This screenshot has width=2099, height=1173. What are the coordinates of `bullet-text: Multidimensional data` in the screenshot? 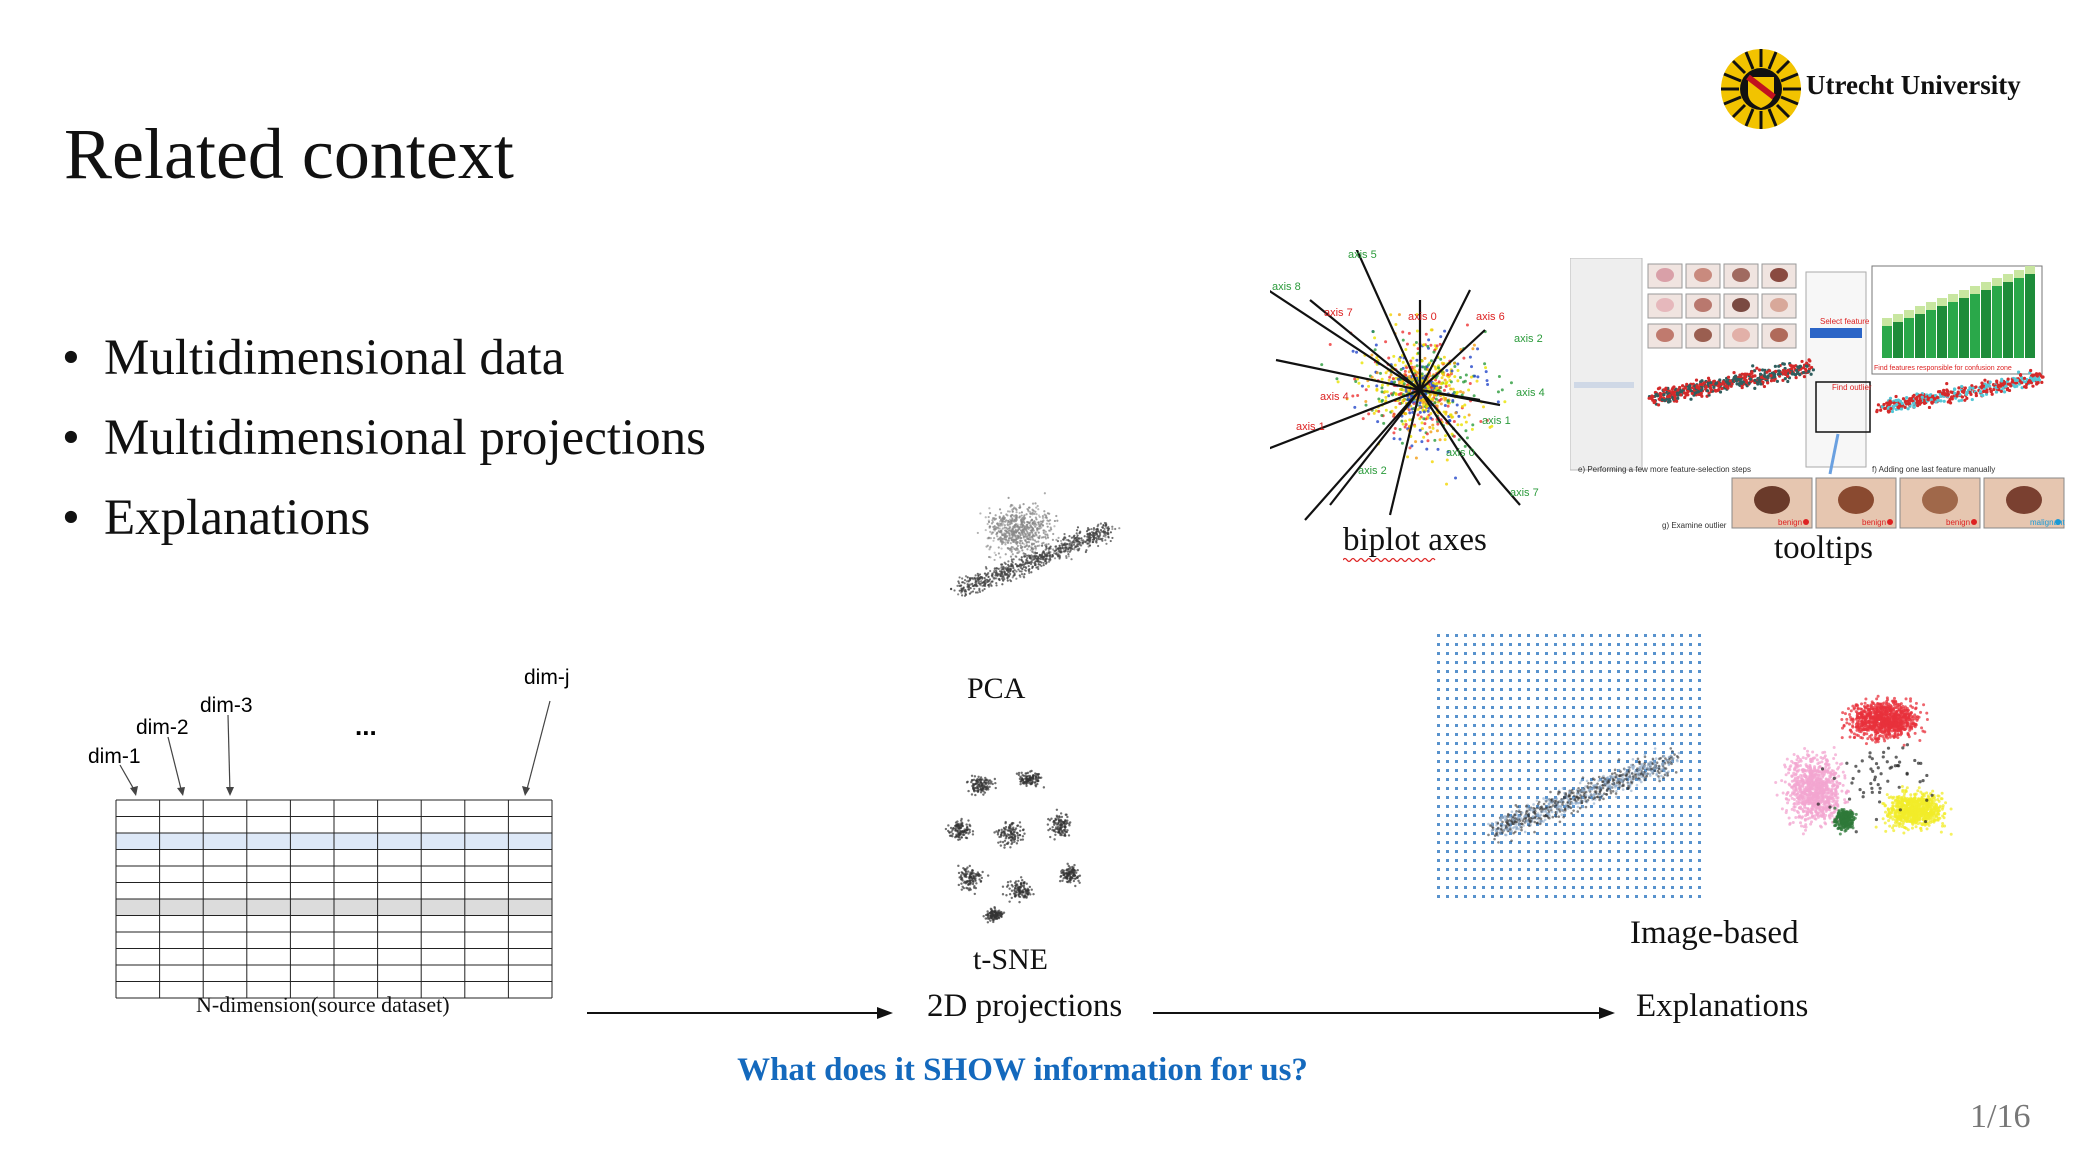 It's located at (334, 358).